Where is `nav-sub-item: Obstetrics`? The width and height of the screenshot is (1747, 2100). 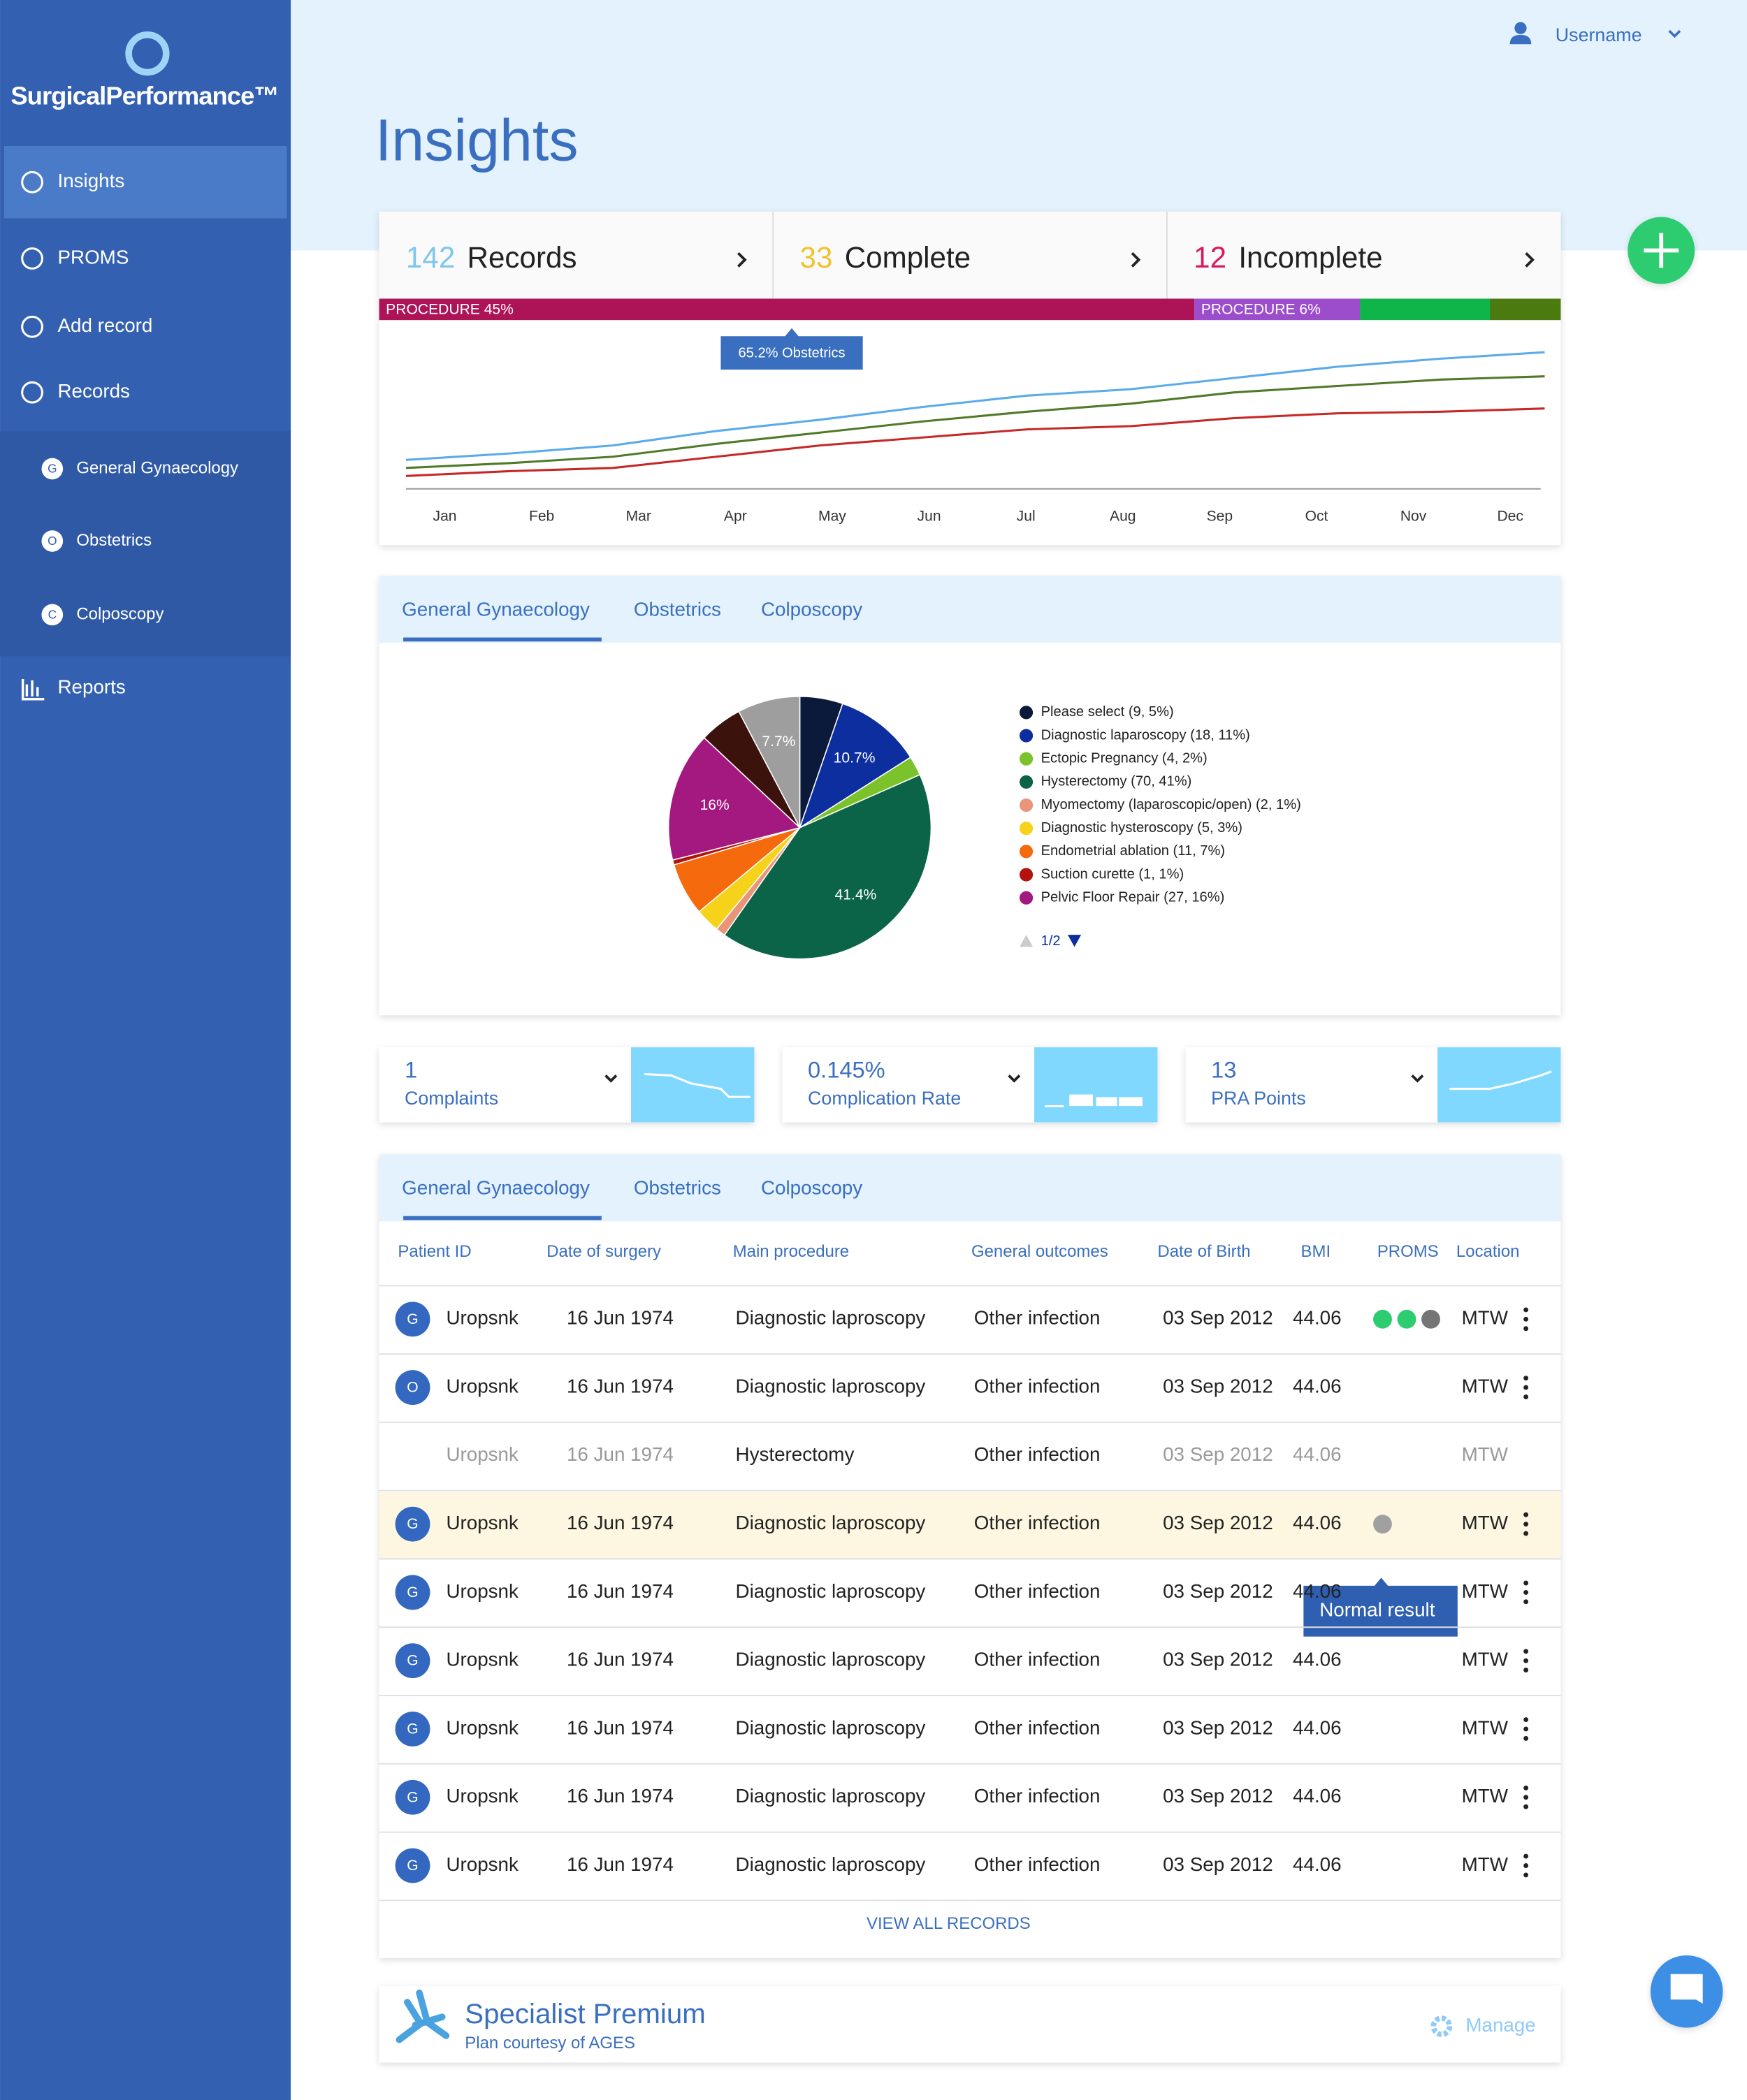 nav-sub-item: Obstetrics is located at coordinates (114, 541).